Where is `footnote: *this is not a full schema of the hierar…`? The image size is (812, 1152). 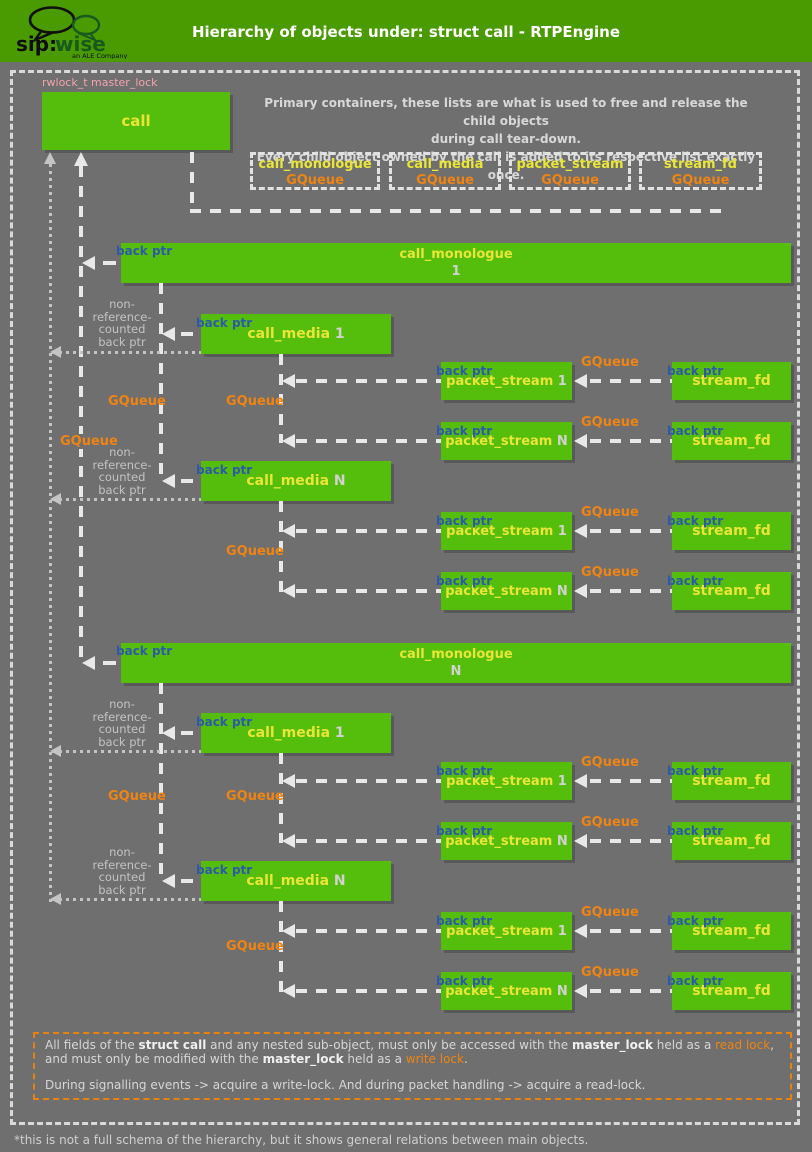 footnote: *this is not a full schema of the hierar… is located at coordinates (301, 1140).